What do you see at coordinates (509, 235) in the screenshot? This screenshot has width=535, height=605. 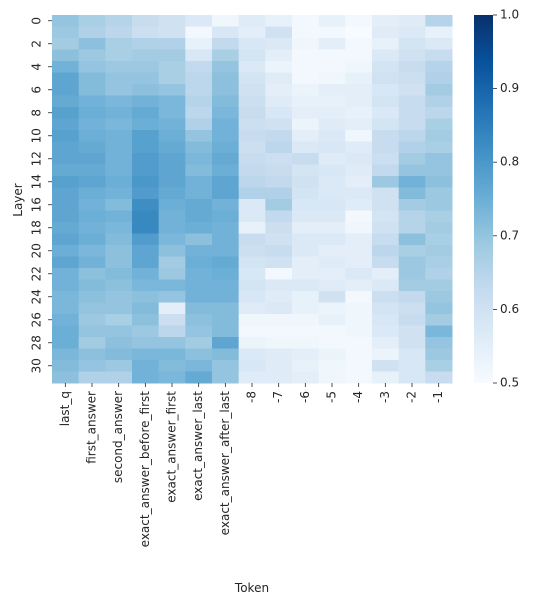 I see `colorbar-tick-label: 0.7` at bounding box center [509, 235].